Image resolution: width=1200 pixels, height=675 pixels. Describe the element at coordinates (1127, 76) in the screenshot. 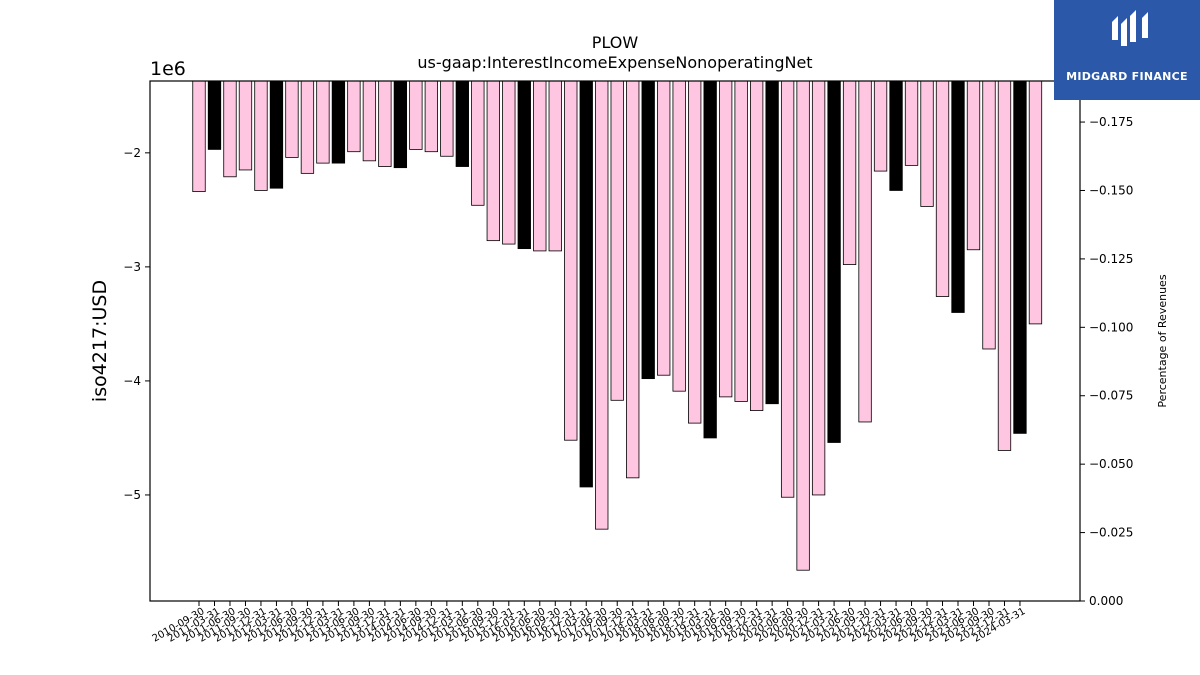

I see `logo-text: MIDGARD FINANCE` at that location.